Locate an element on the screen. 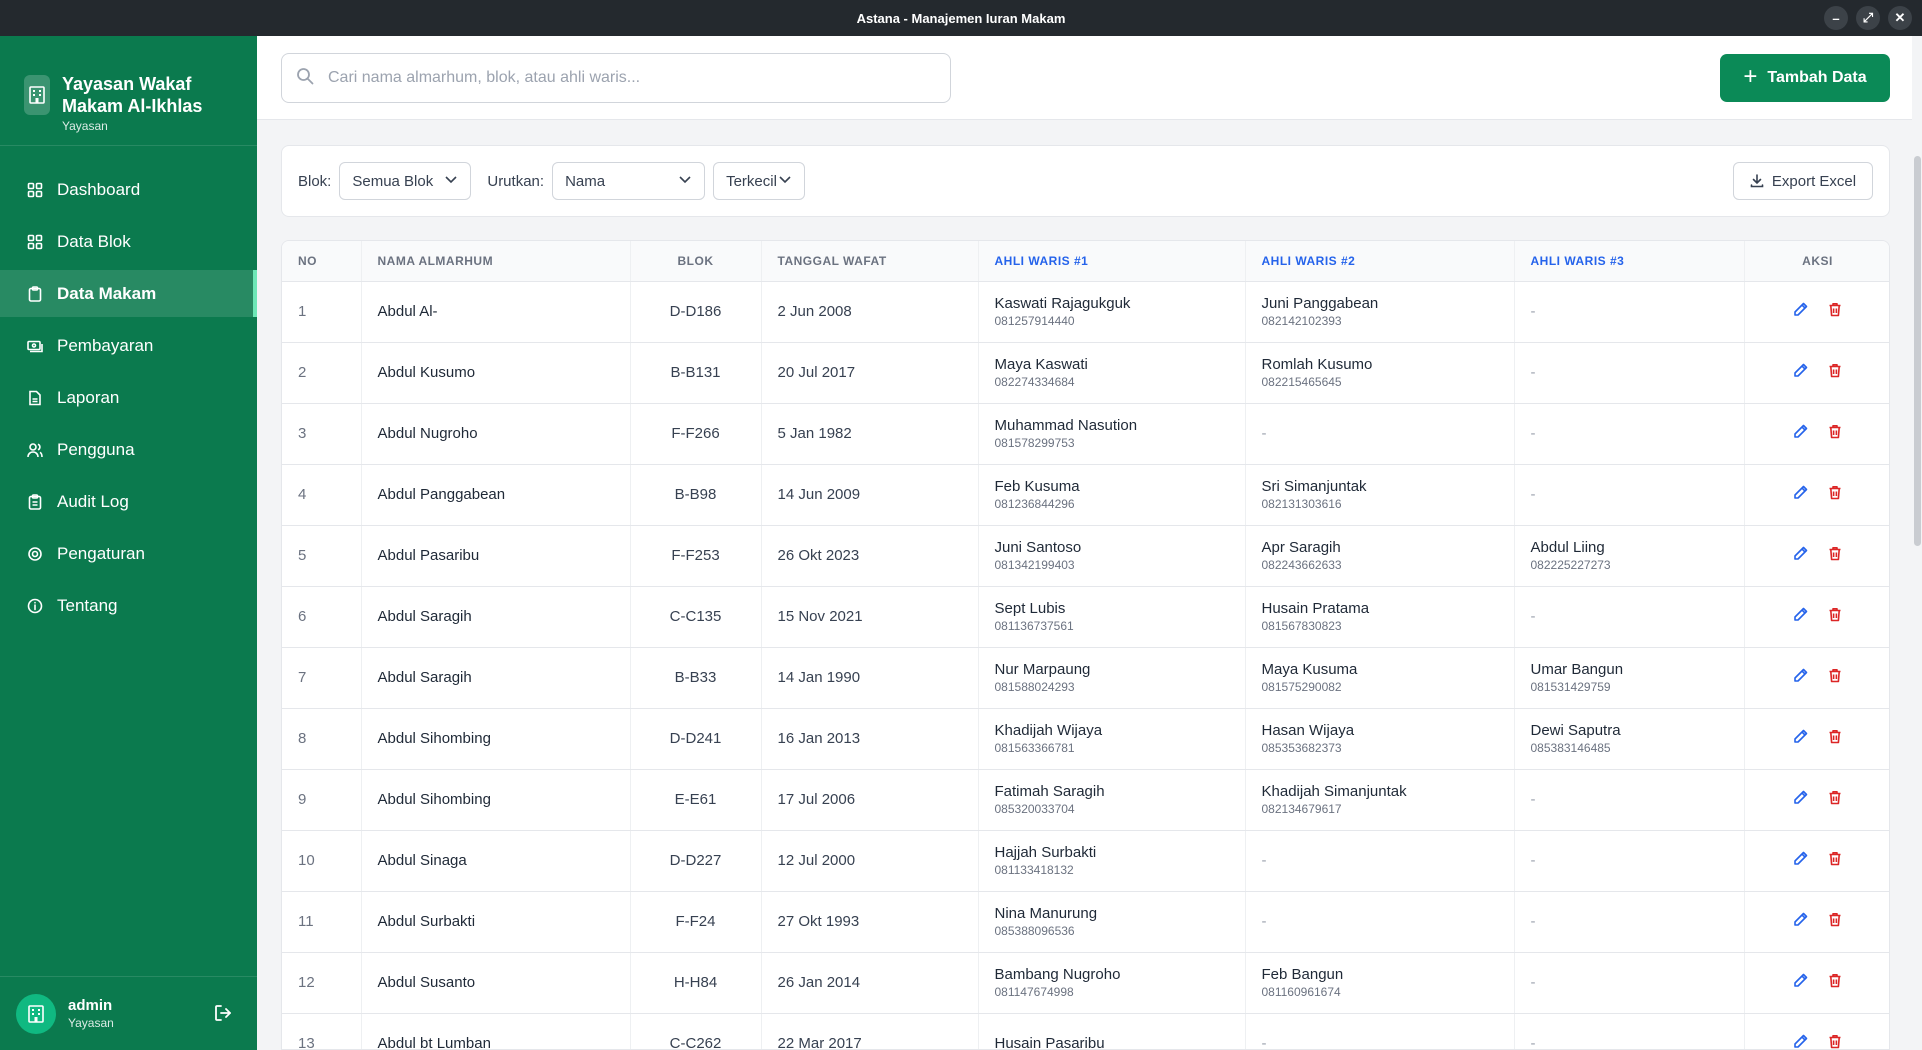  col-header-date: TANGGAL WAFAT is located at coordinates (870, 261).